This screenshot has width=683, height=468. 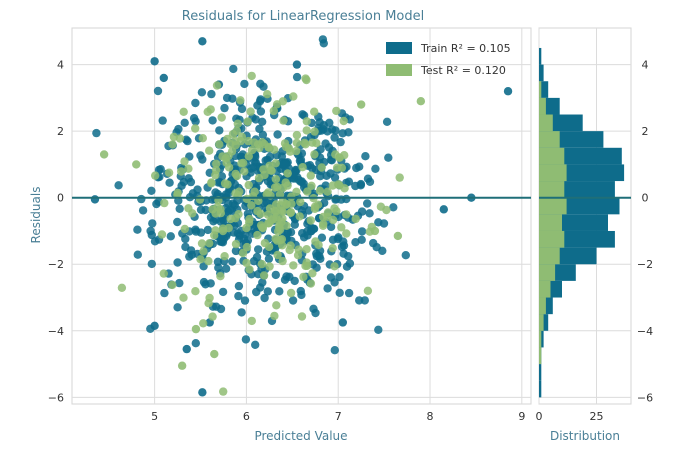 What do you see at coordinates (246, 416) in the screenshot?
I see `x-tick-label: 6` at bounding box center [246, 416].